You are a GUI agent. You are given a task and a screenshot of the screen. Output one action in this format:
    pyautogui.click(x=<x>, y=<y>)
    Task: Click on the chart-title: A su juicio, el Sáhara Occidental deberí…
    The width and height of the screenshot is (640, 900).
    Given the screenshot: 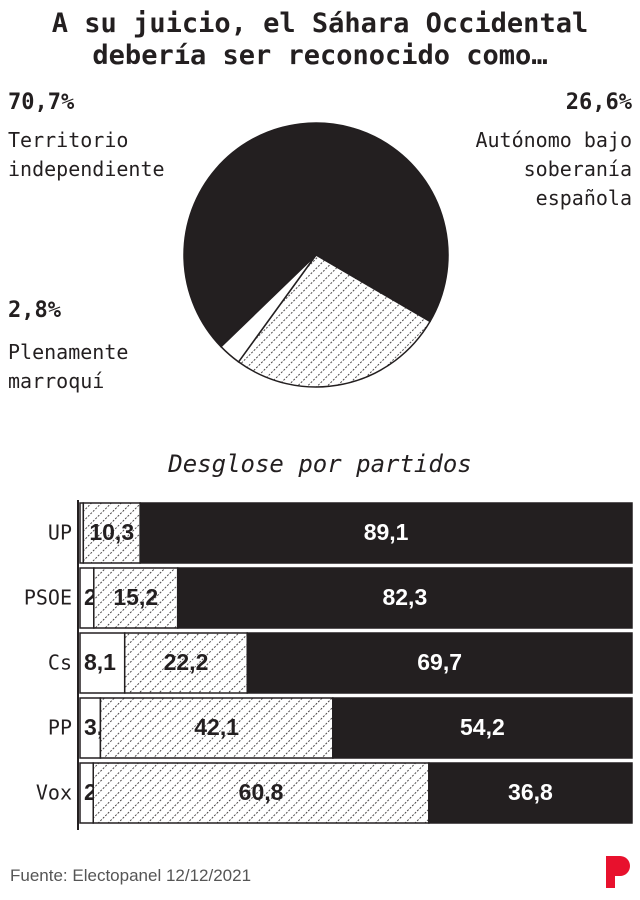 What is the action you would take?
    pyautogui.click(x=320, y=39)
    